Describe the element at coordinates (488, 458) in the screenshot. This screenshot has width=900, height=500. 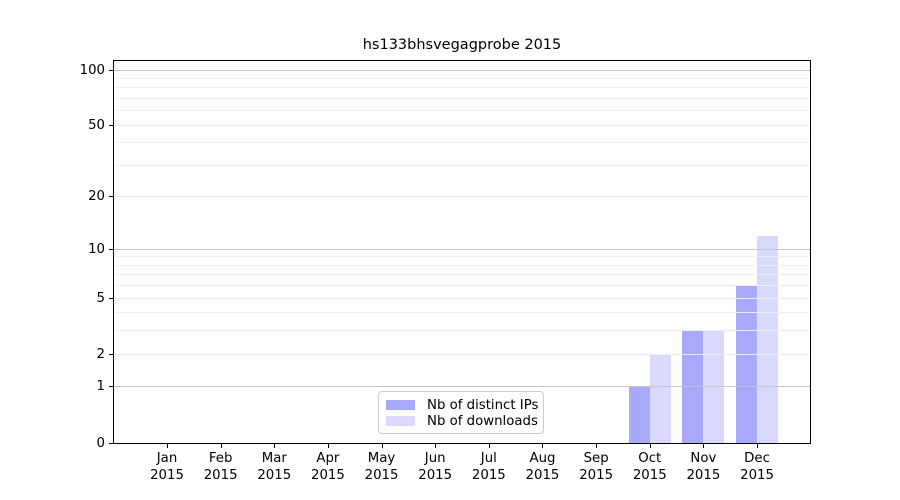
I see `x-tick-month: Jul` at that location.